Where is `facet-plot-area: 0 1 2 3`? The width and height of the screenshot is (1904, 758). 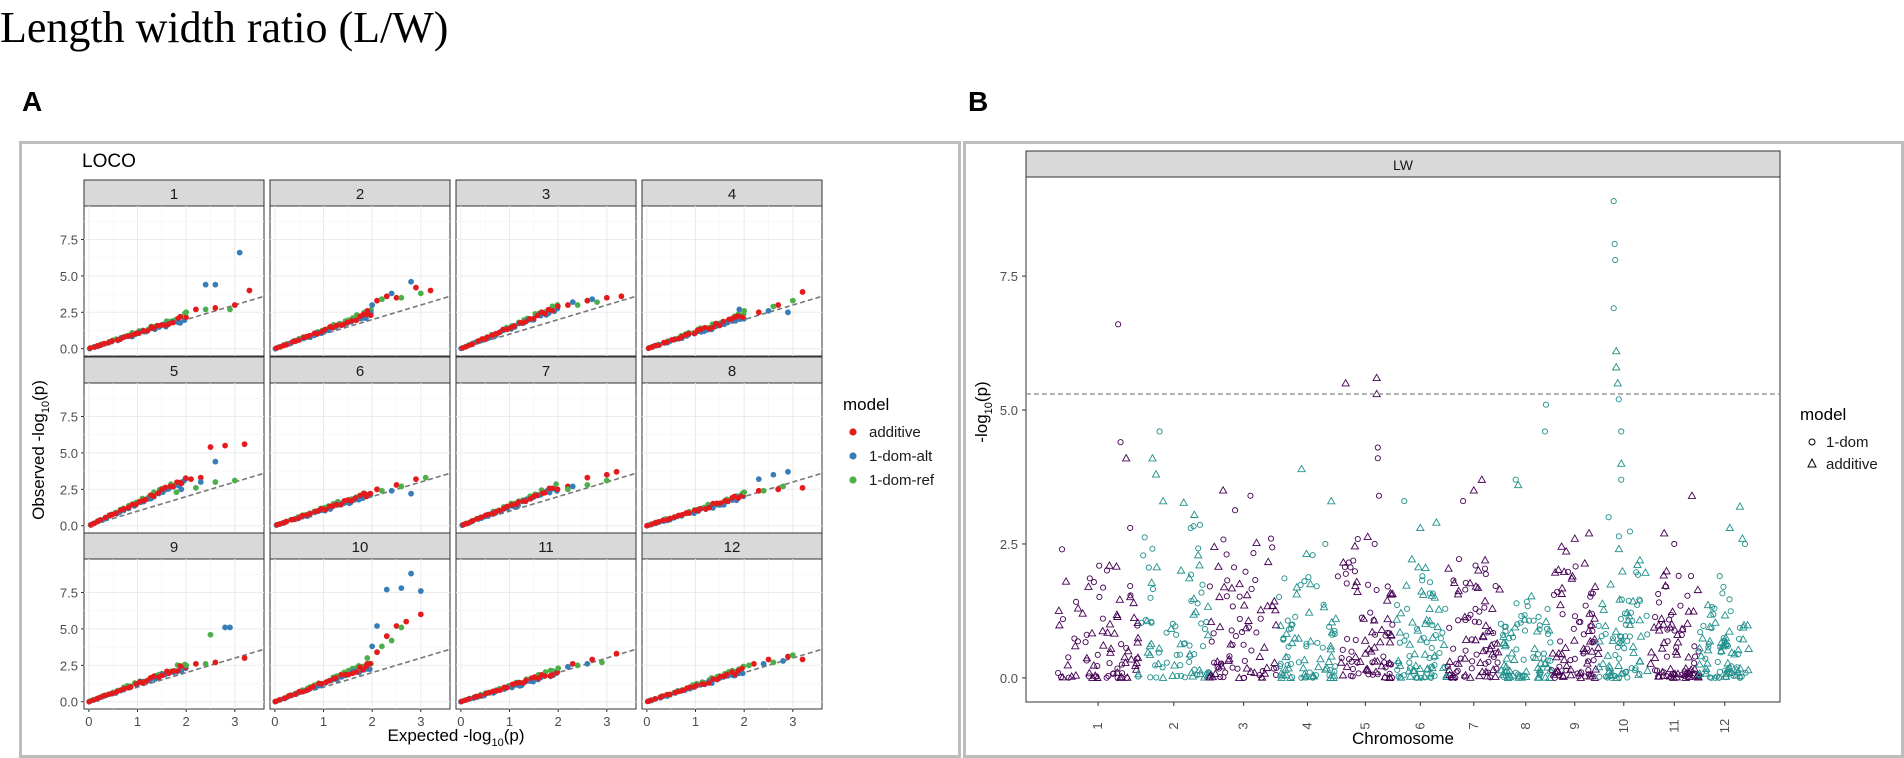 facet-plot-area: 0 1 2 3 is located at coordinates (732, 643).